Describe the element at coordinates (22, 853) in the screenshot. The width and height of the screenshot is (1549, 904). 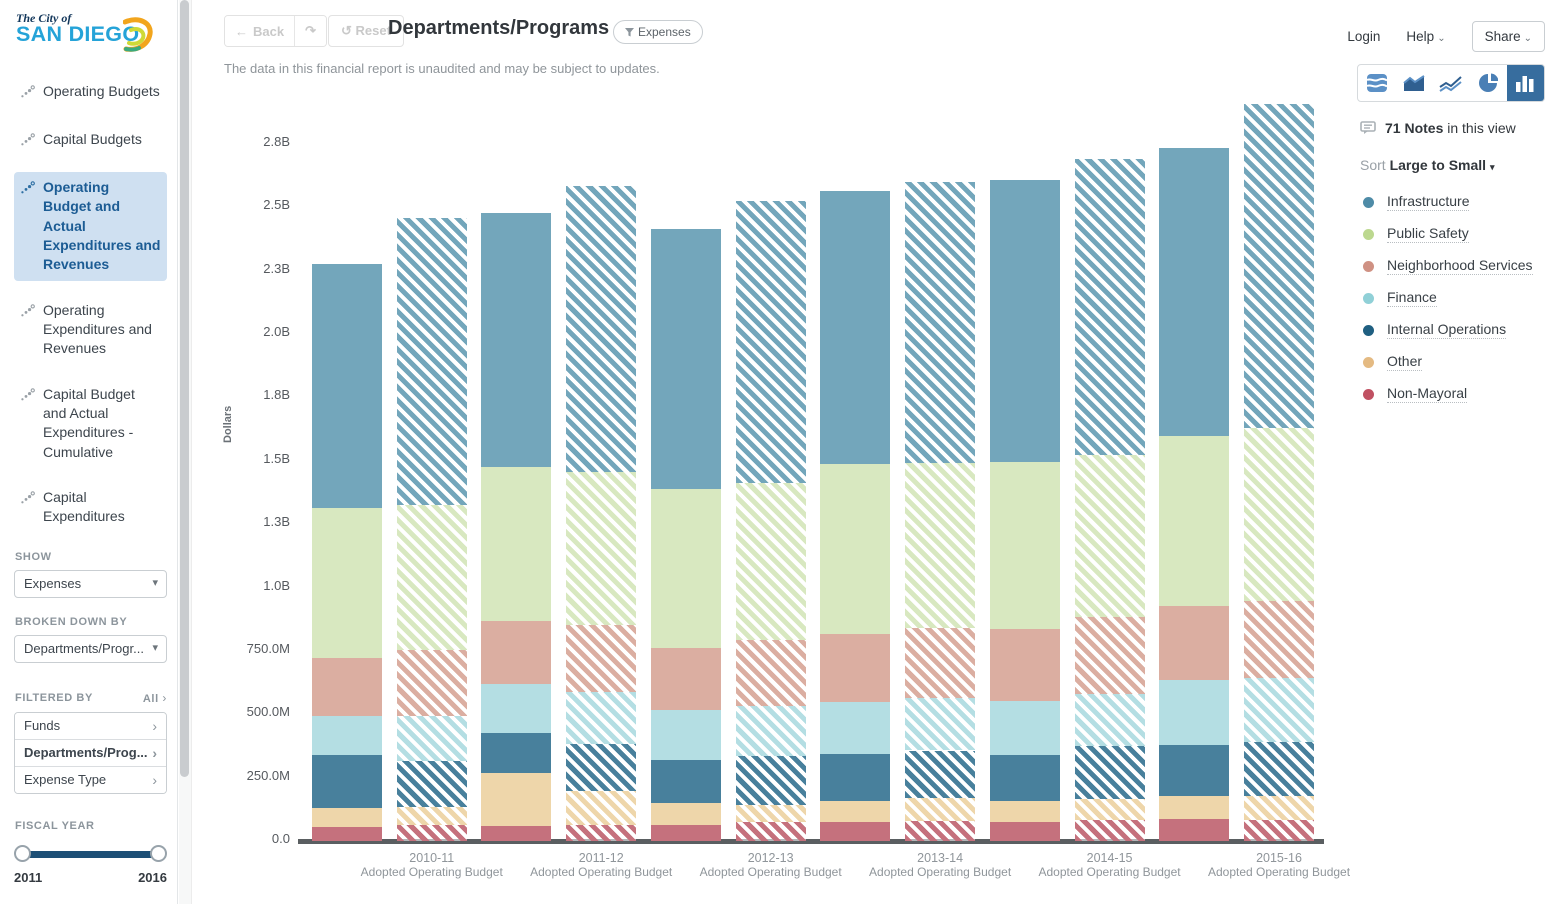
I see `slider-handle-min` at that location.